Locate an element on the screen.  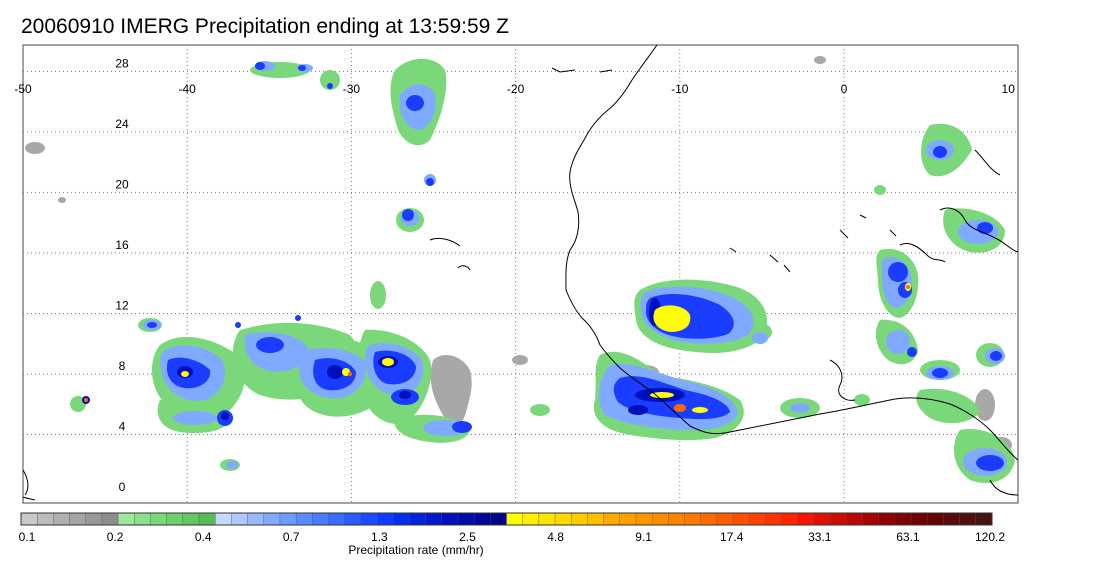
latitude-tick-label: 12 is located at coordinates (122, 305).